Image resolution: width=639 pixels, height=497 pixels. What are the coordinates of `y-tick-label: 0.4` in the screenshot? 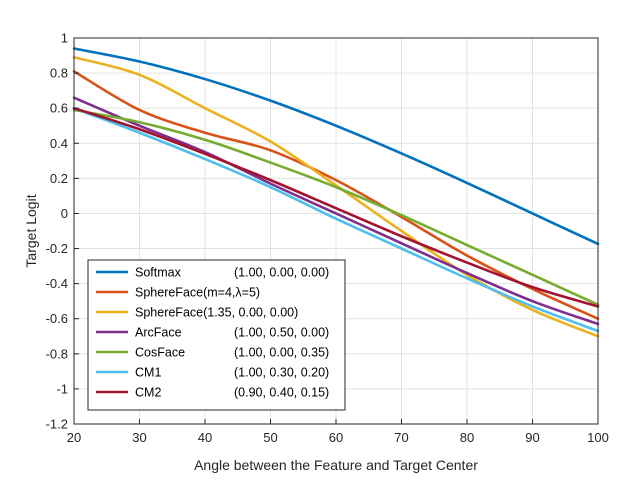 It's located at (59, 143).